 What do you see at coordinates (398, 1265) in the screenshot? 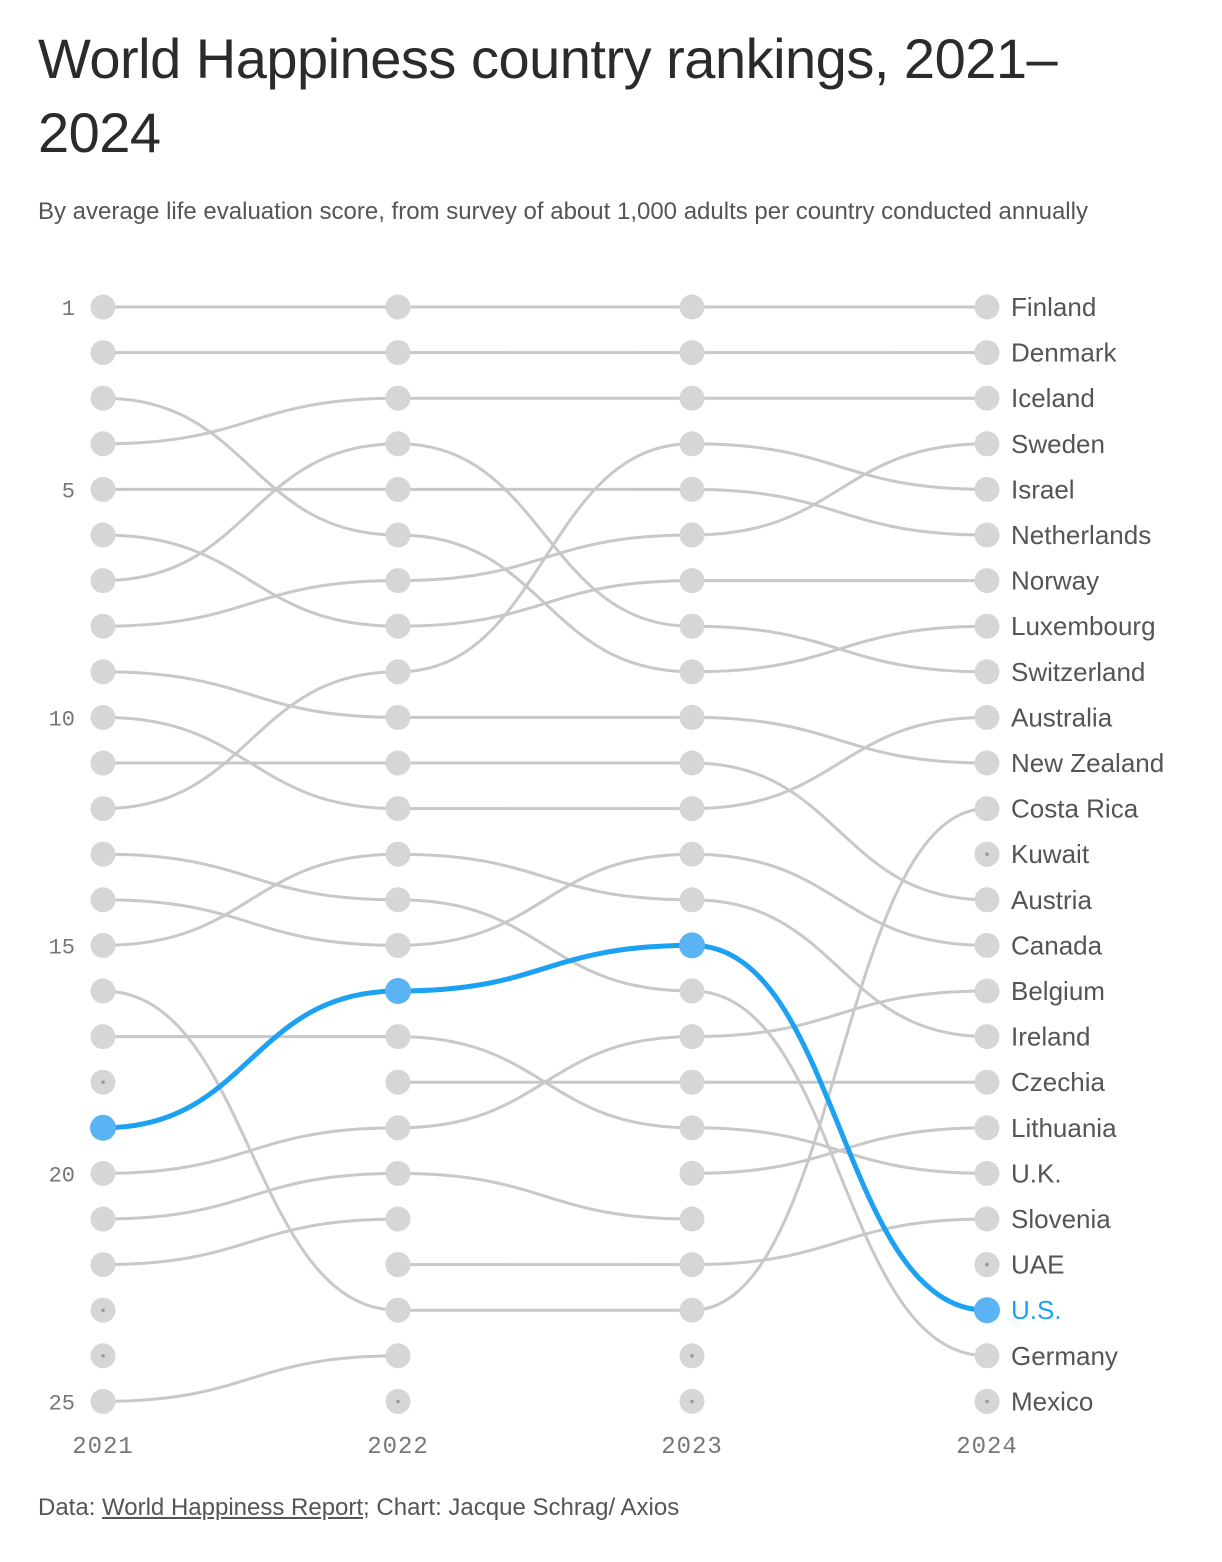
I see `dot-slovenia-2022` at bounding box center [398, 1265].